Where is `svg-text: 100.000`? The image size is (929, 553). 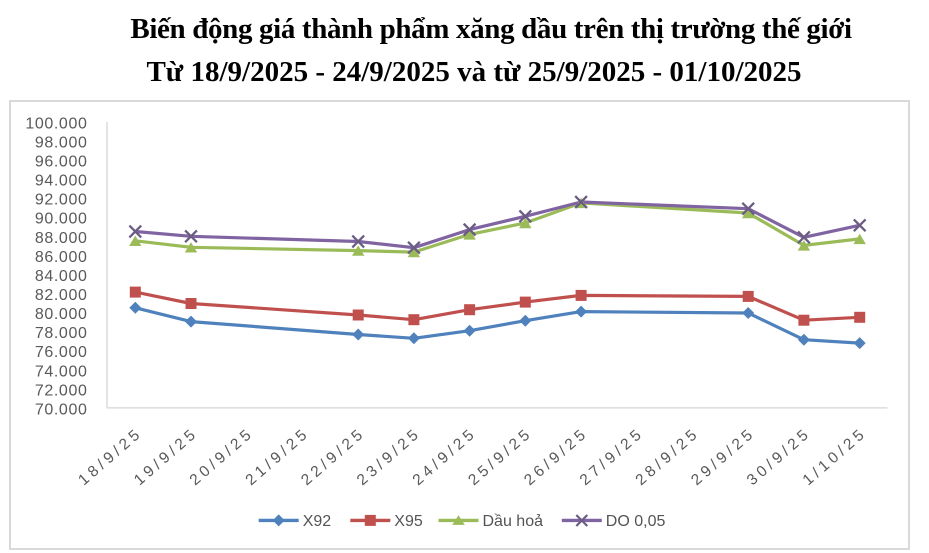 svg-text: 100.000 is located at coordinates (56, 123).